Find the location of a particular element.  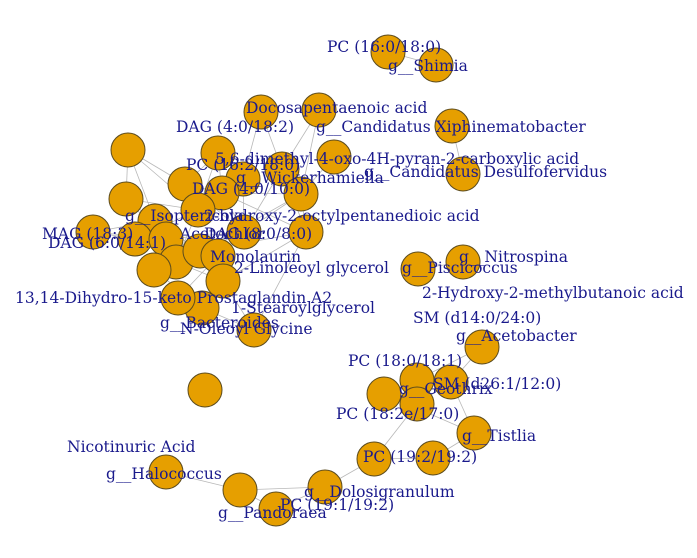

label-2-linoleoyl-glycerol: 2-Linoleoyl glycerol is located at coordinates (311, 268).